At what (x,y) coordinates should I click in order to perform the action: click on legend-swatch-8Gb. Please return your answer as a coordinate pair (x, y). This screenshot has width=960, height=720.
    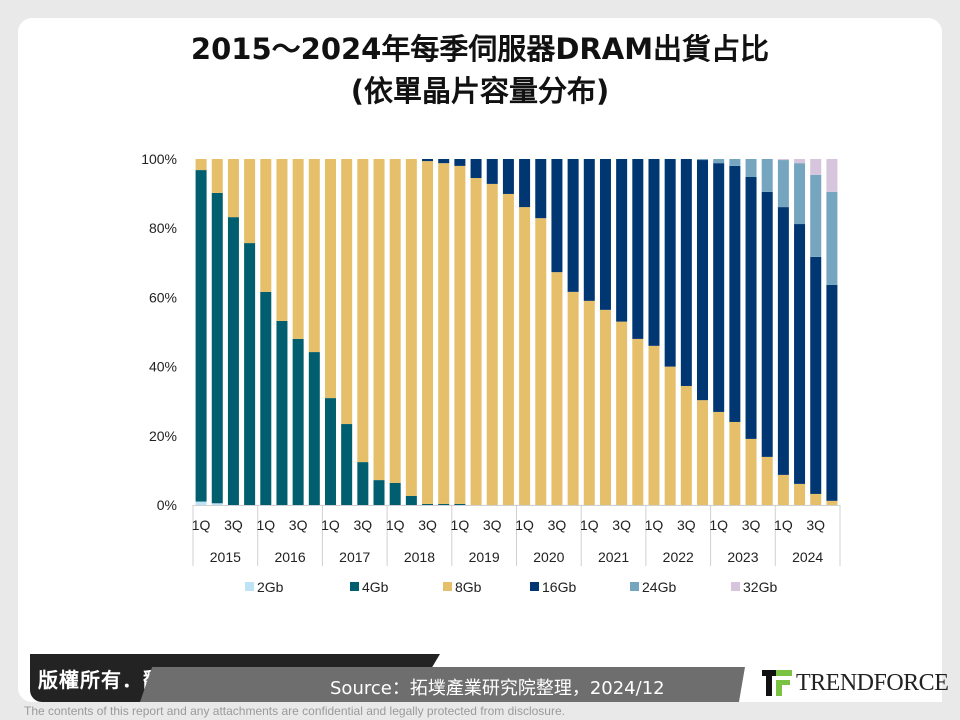
    Looking at the image, I should click on (447, 586).